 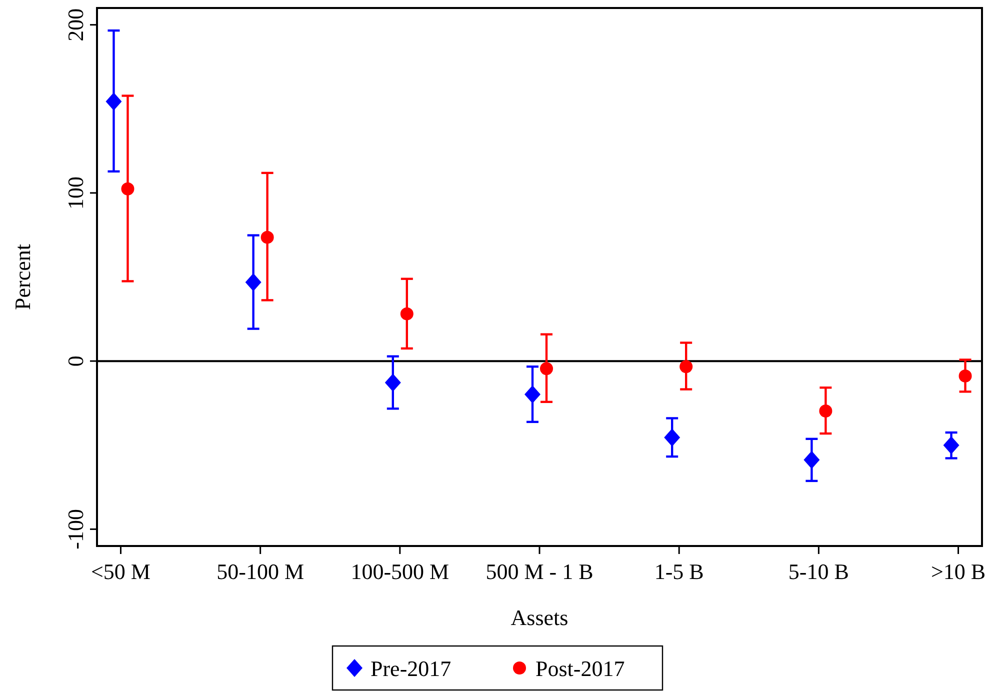 What do you see at coordinates (120, 571) in the screenshot?
I see `x-tick-label: <50 M` at bounding box center [120, 571].